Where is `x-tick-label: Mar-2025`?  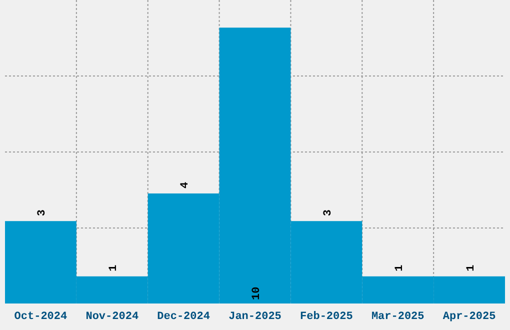
x-tick-label: Mar-2025 is located at coordinates (398, 317).